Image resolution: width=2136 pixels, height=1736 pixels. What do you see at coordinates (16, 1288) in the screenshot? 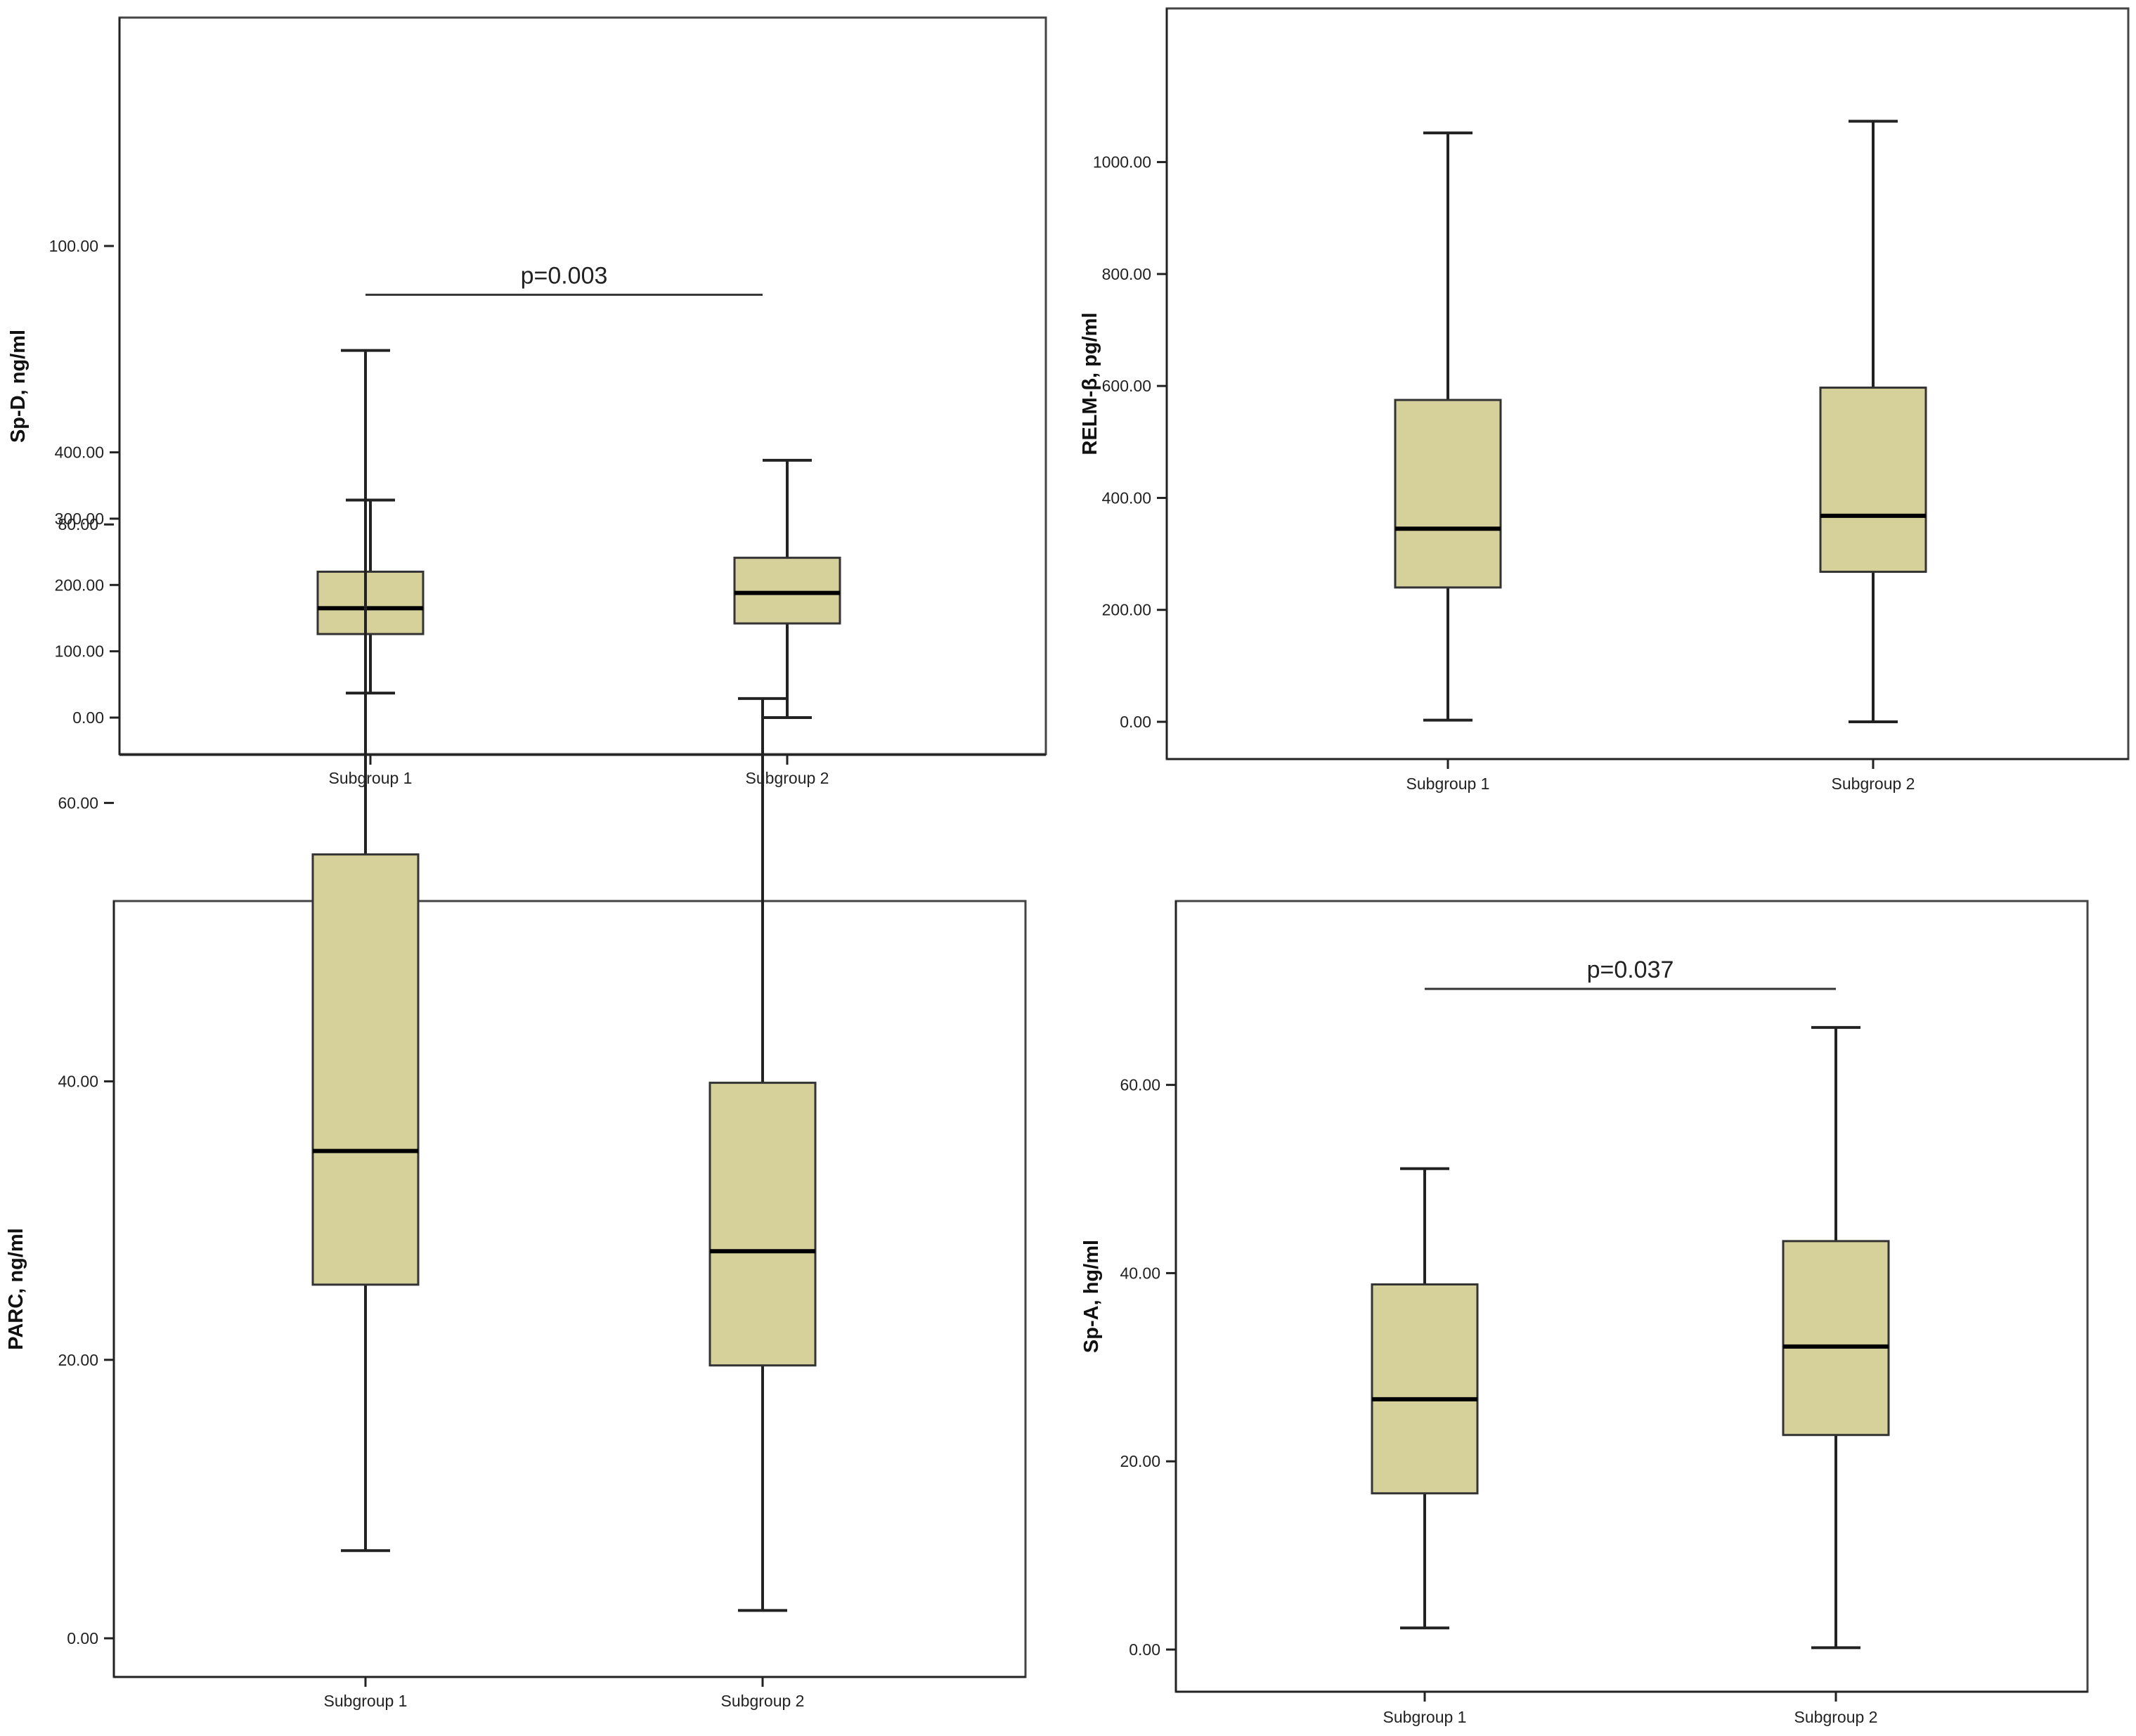
I see `y-axis-label: PARC, ng/ml` at bounding box center [16, 1288].